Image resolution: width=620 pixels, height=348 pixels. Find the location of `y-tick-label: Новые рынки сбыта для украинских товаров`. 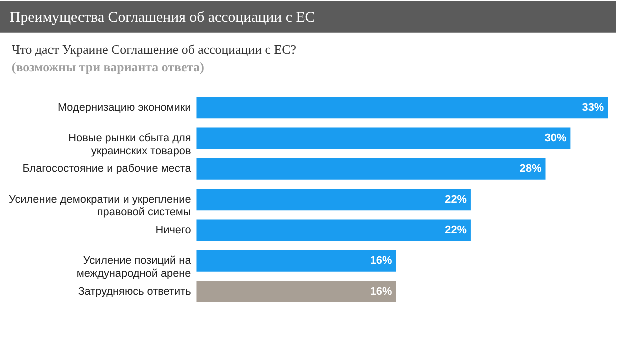

y-tick-label: Новые рынки сбыта для украинских товаров is located at coordinates (130, 145).